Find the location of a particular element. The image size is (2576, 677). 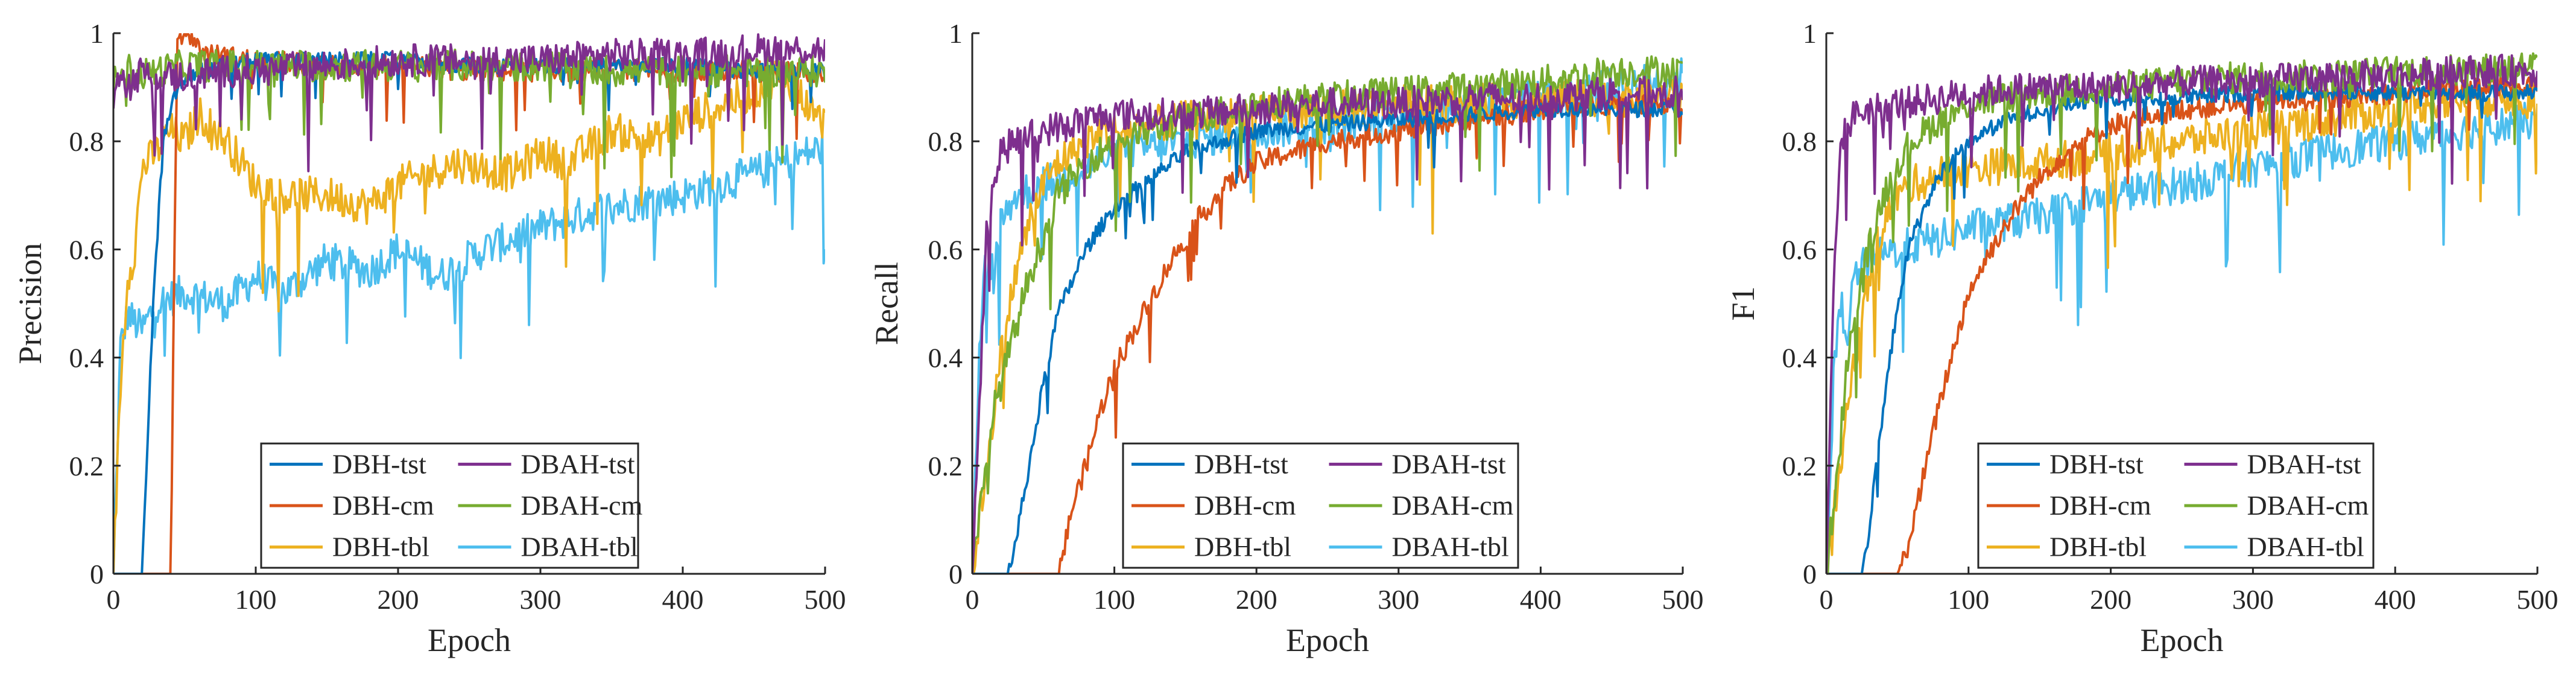

y-axis-label: Precision is located at coordinates (30, 303).